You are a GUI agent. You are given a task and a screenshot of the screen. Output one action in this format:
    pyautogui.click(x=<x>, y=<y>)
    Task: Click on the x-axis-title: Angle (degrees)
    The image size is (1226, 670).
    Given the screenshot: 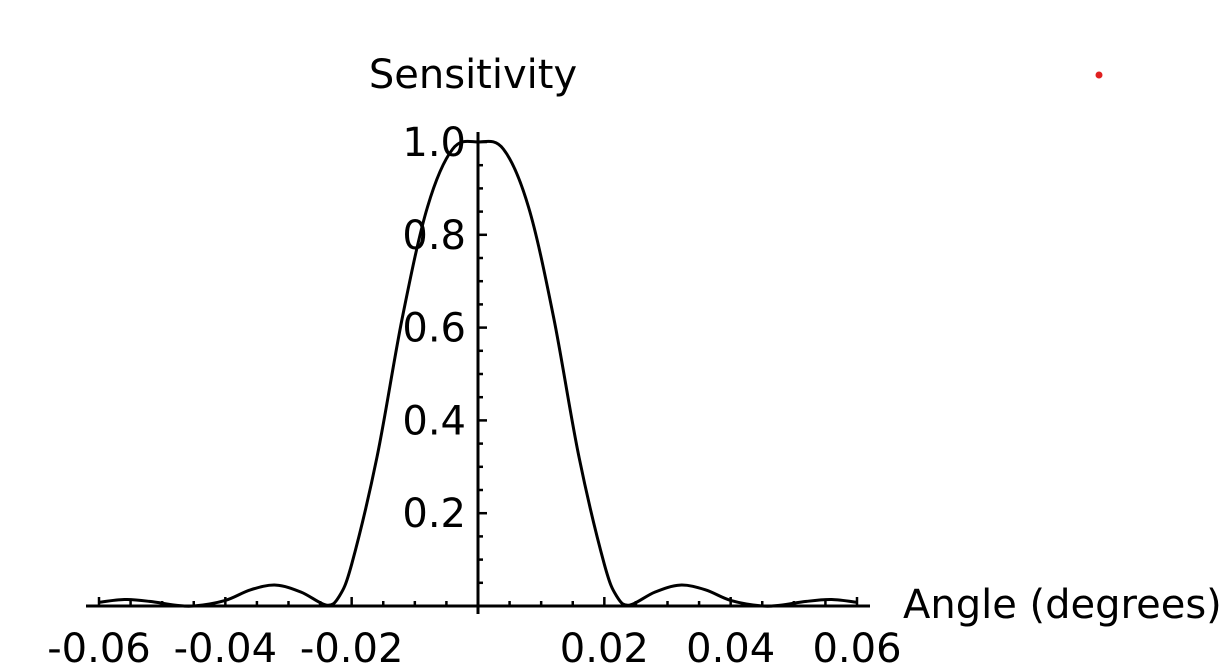 What is the action you would take?
    pyautogui.click(x=1062, y=605)
    